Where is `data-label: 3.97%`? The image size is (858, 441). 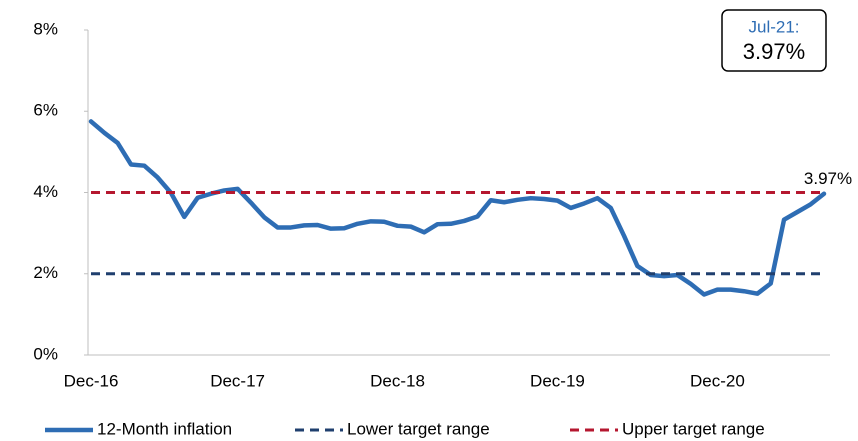 data-label: 3.97% is located at coordinates (828, 178).